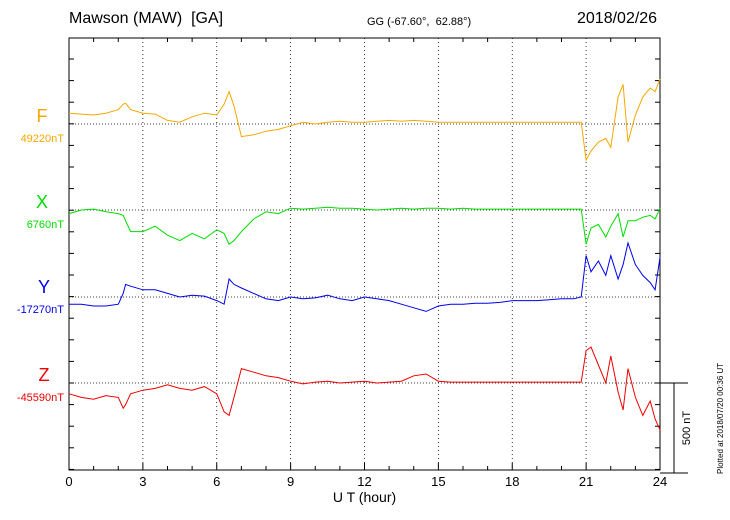 The height and width of the screenshot is (520, 730). Describe the element at coordinates (365, 276) in the screenshot. I see `series-line-y` at that location.